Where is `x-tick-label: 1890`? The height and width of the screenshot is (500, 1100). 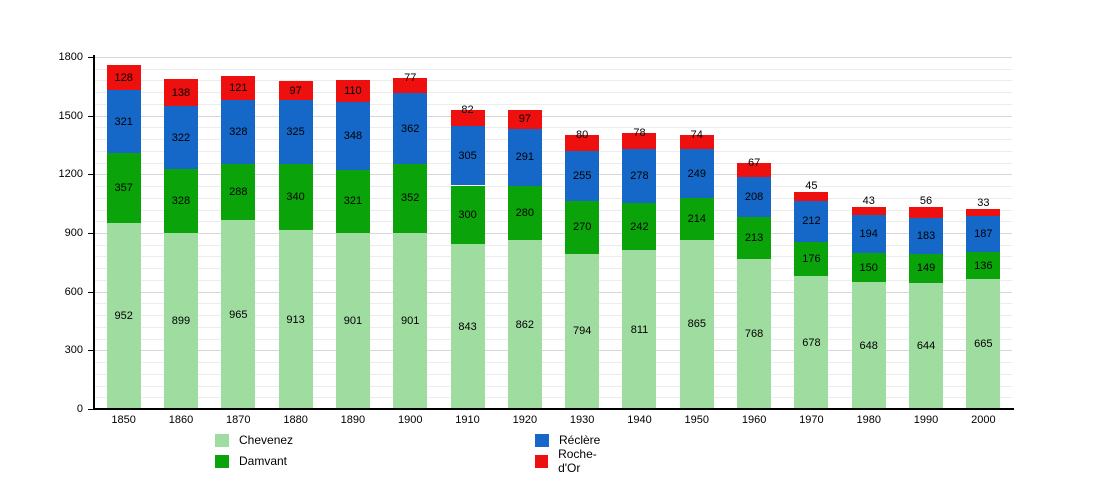 x-tick-label: 1890 is located at coordinates (353, 420).